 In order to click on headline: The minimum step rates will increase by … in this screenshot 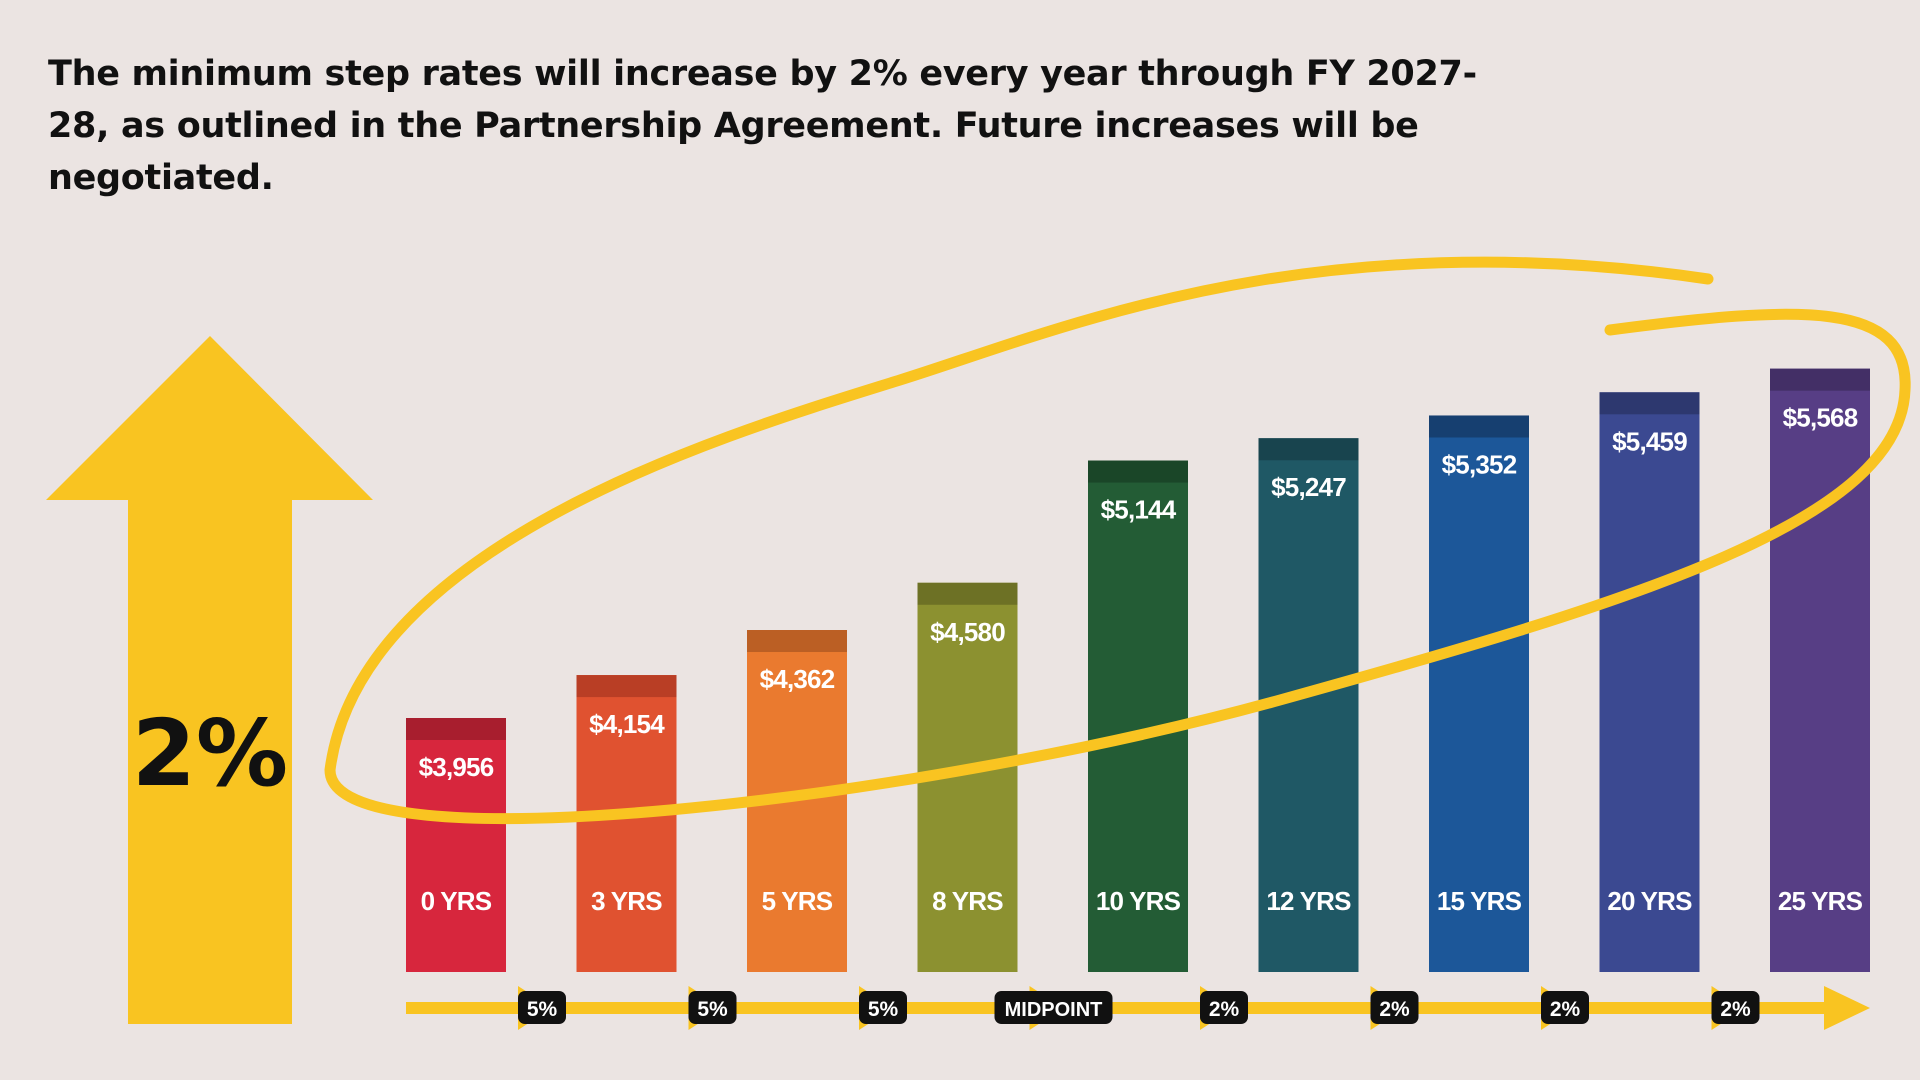, I will do `click(762, 126)`.